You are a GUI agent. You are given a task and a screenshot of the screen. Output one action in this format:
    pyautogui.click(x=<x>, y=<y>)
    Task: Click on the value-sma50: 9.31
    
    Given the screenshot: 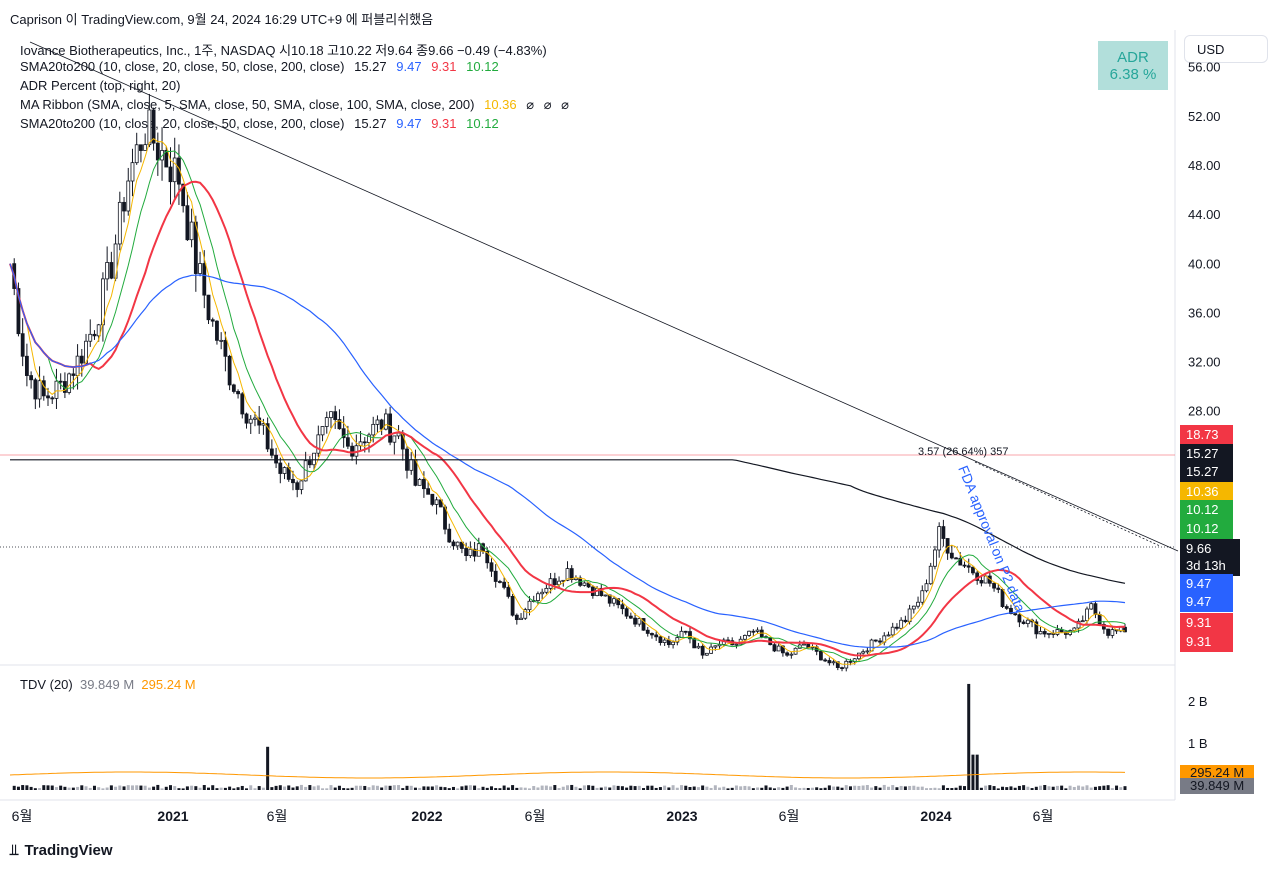 What is the action you would take?
    pyautogui.click(x=444, y=66)
    